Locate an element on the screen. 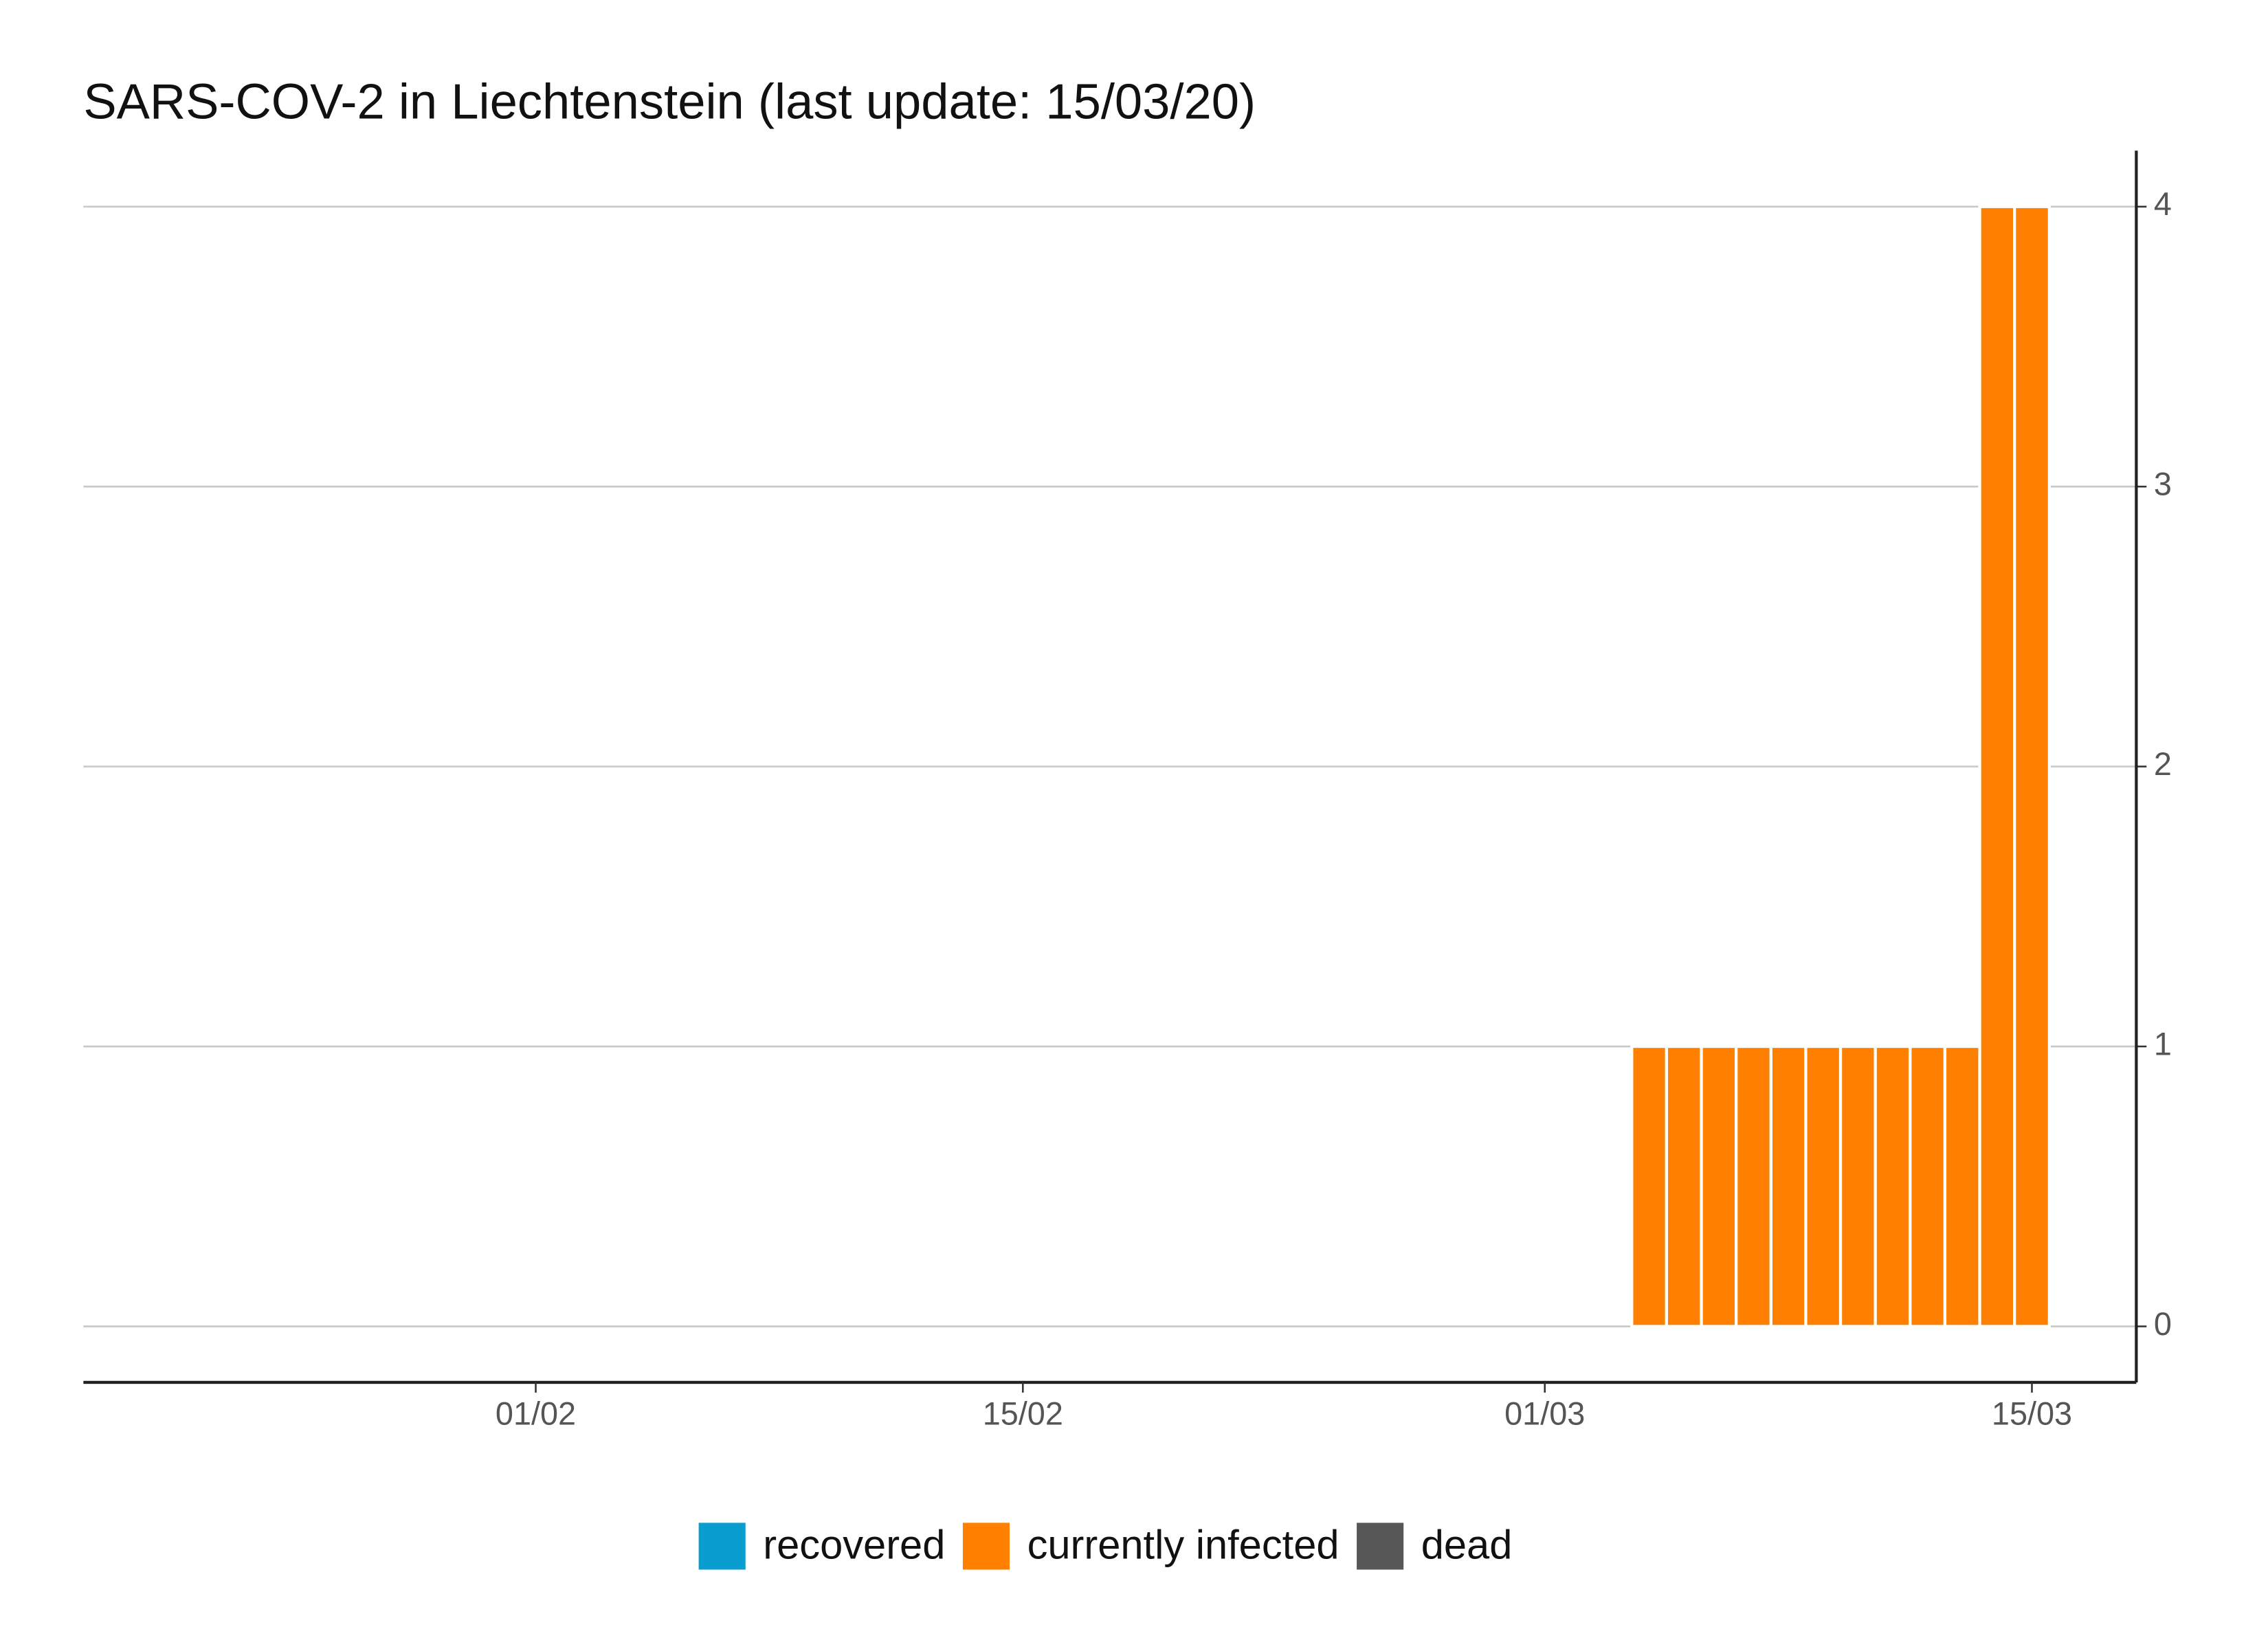  x-tick-label: 15/03 is located at coordinates (2032, 1413).